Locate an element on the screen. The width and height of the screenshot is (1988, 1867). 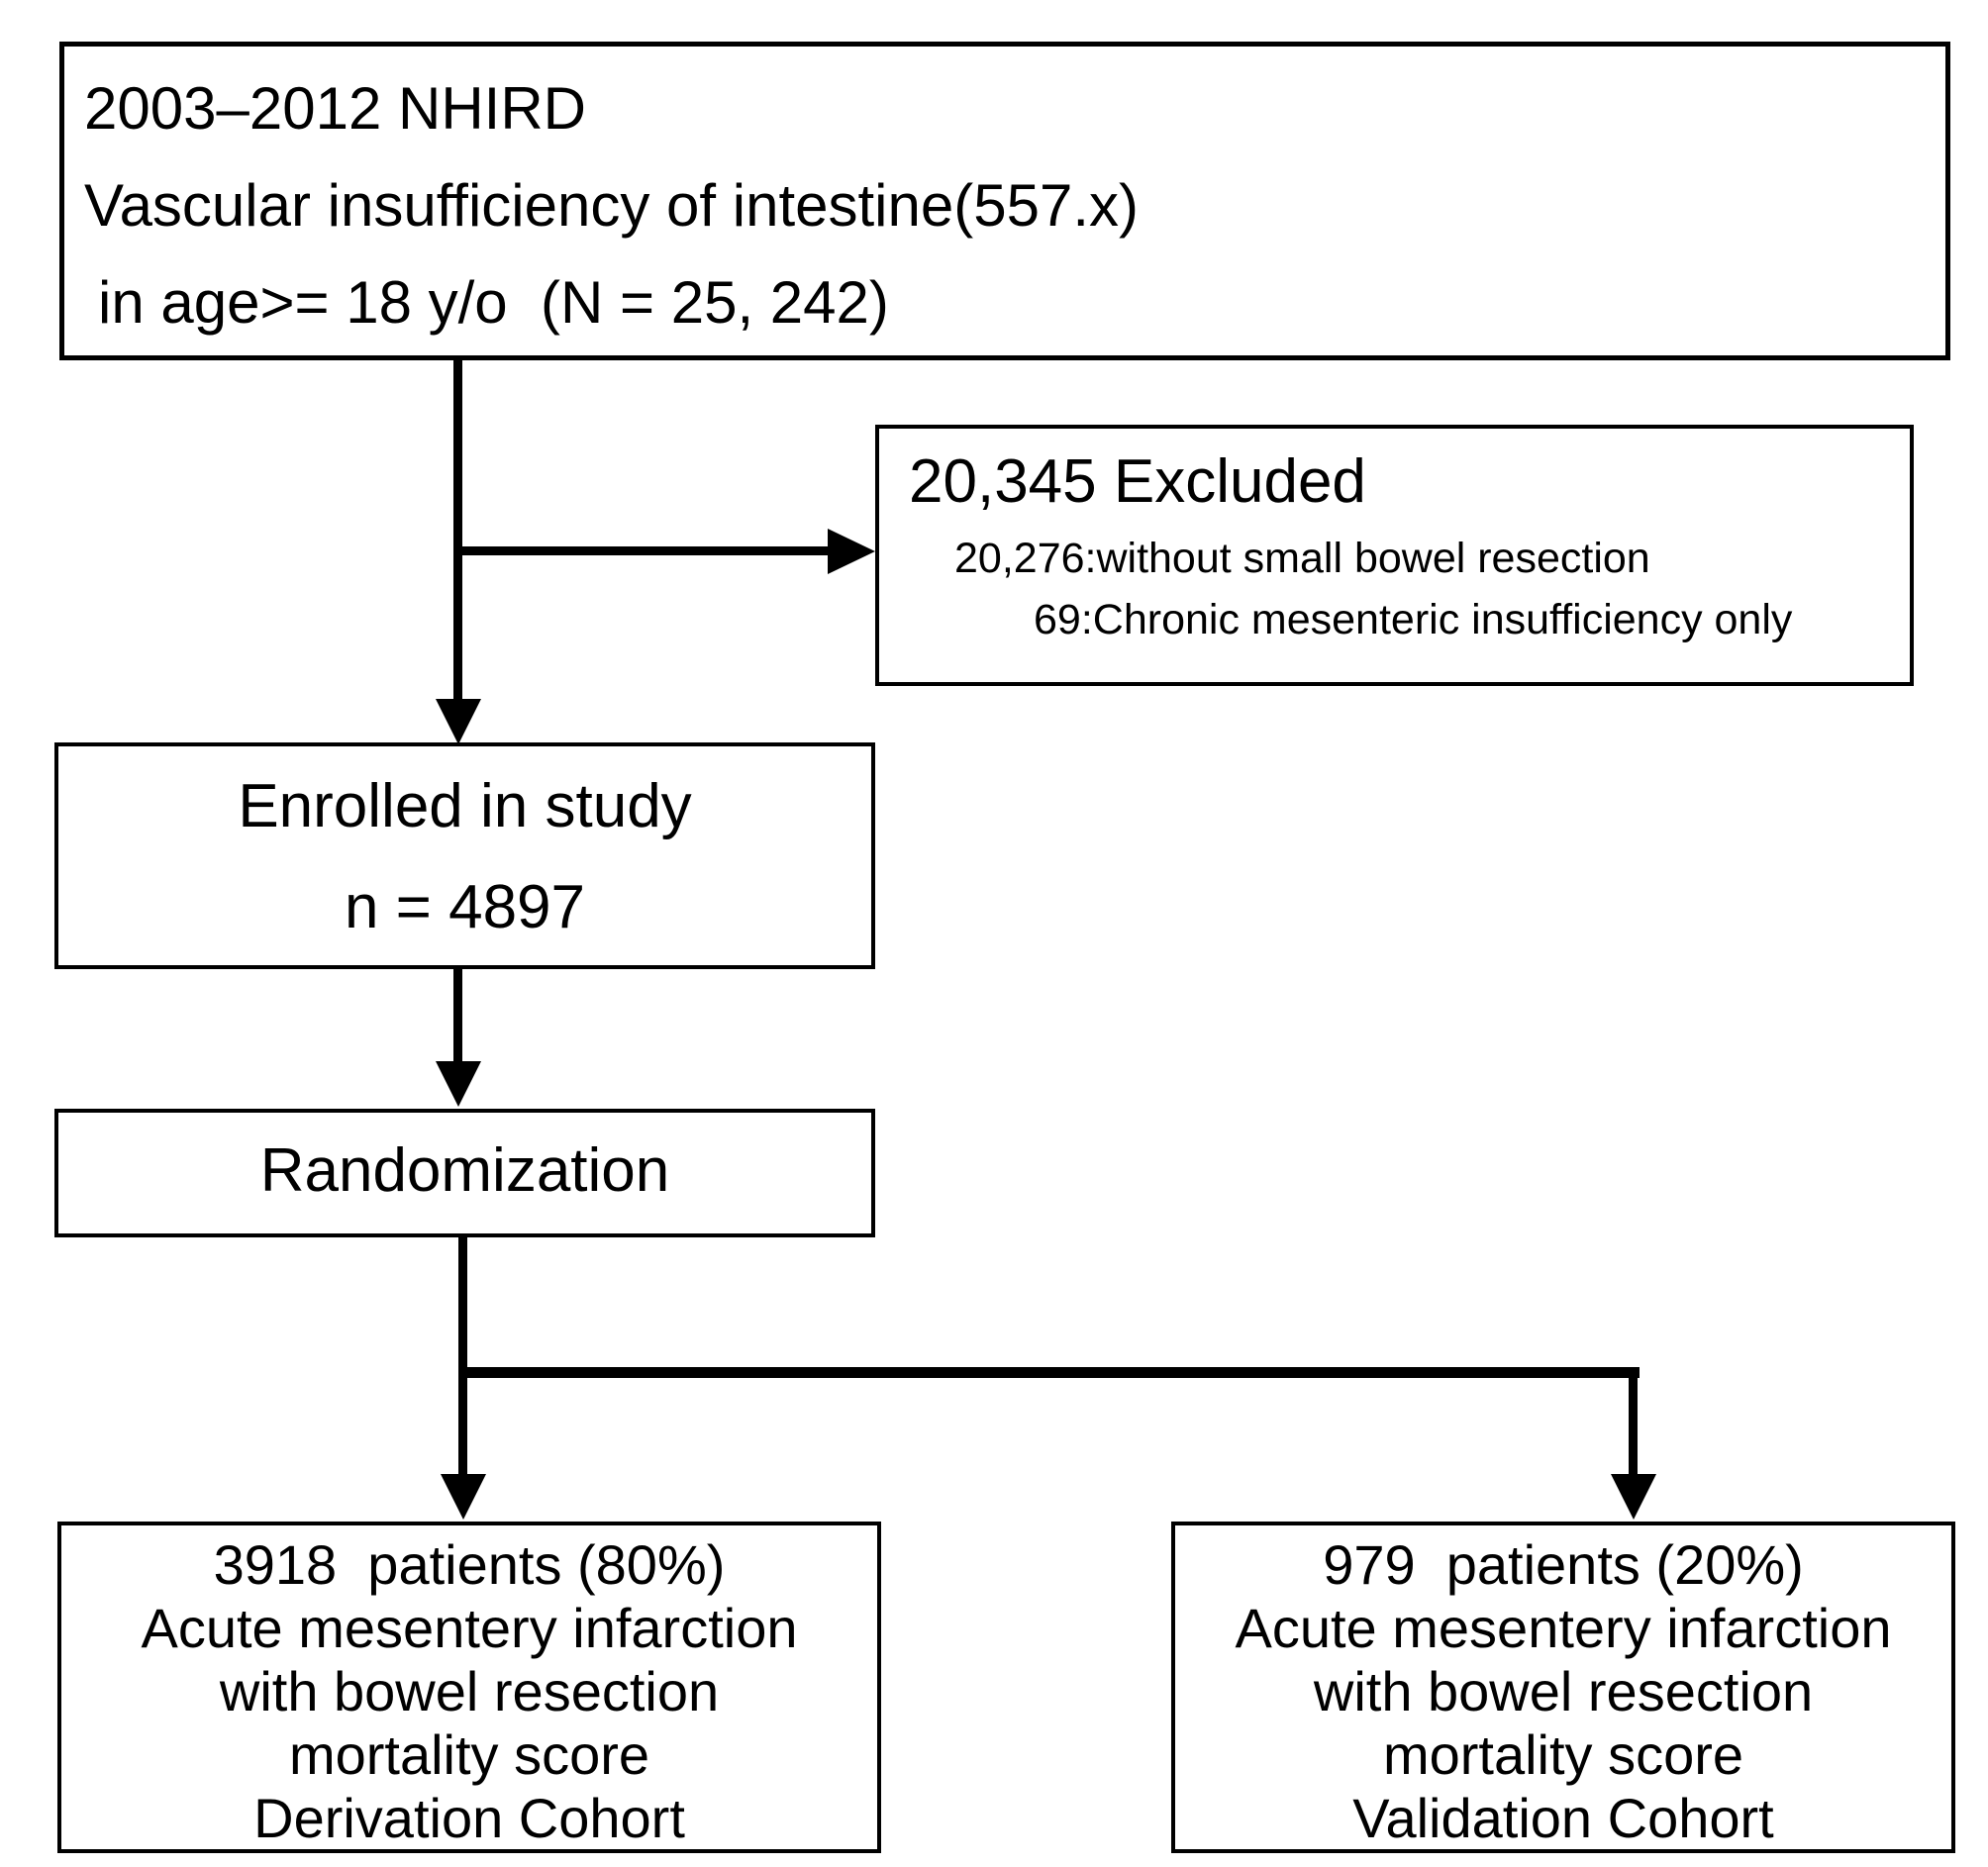
right-arrowhead-icon is located at coordinates (851, 551).